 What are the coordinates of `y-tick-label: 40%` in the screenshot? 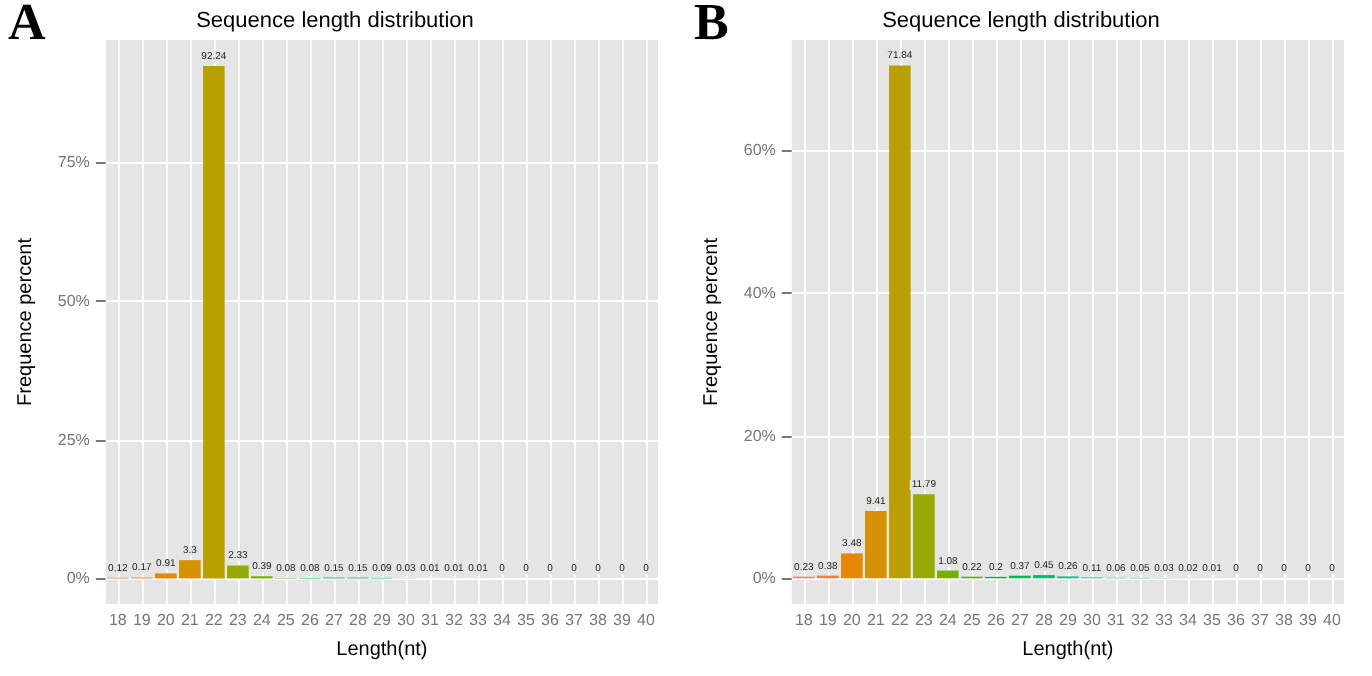 It's located at (759, 292).